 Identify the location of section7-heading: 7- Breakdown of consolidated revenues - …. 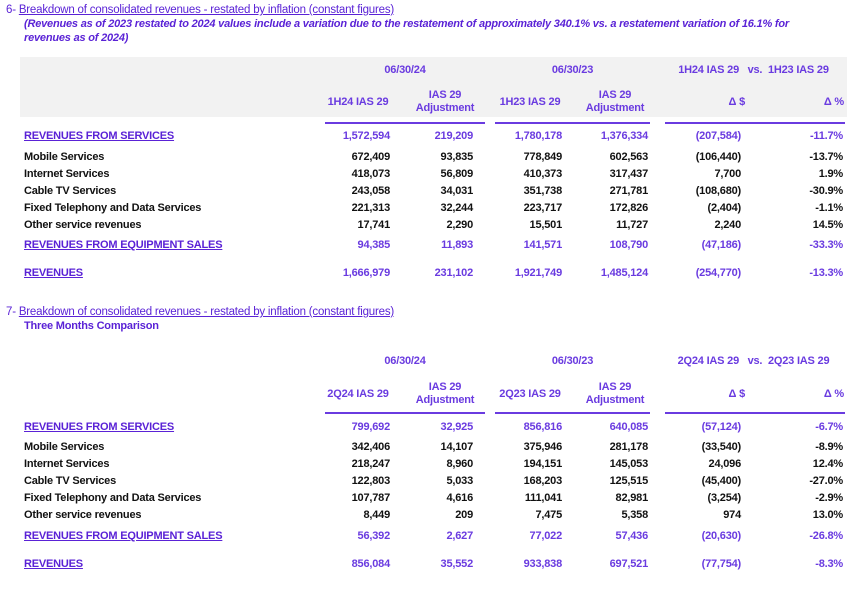
(200, 312).